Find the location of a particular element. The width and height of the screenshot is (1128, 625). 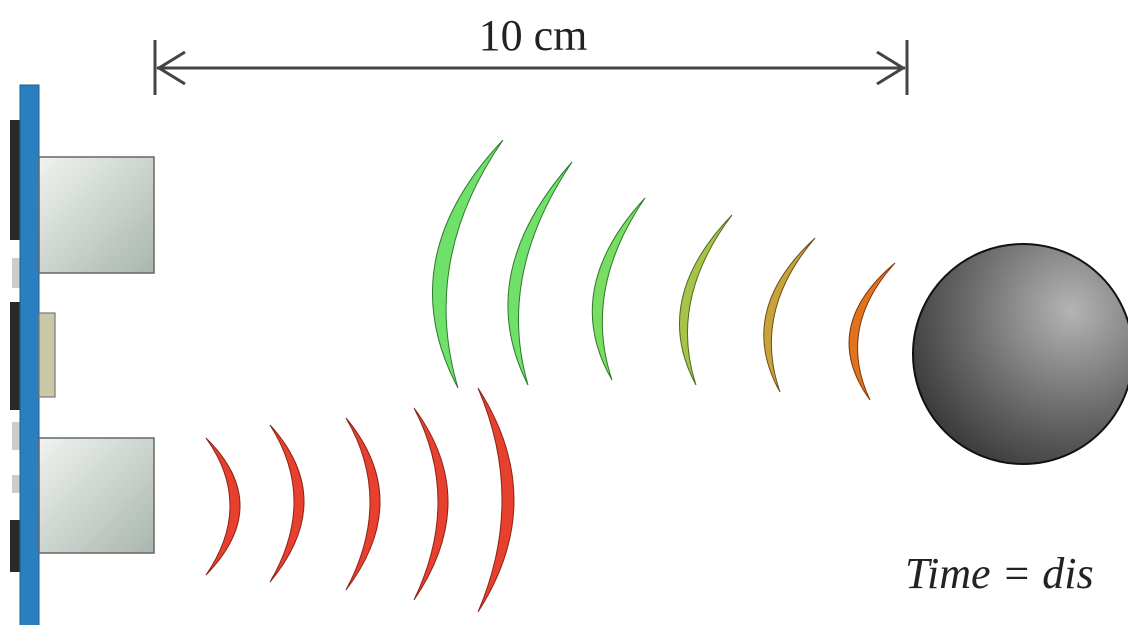

receiver-can is located at coordinates (96, 495).